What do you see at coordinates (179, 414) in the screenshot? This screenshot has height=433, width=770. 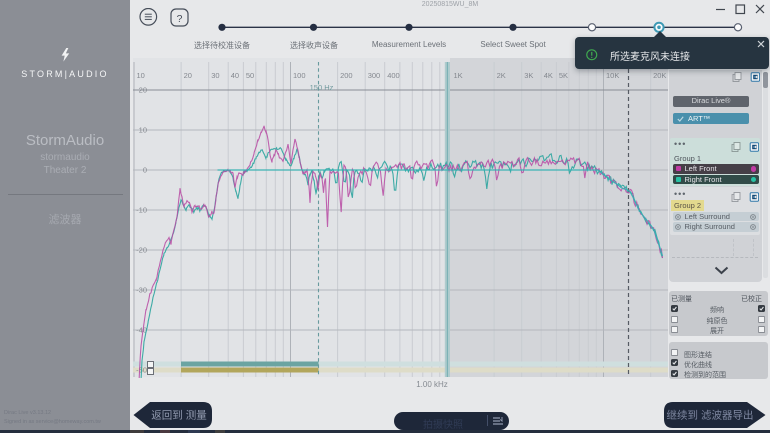 I see `svg-text: 返回到 测量` at bounding box center [179, 414].